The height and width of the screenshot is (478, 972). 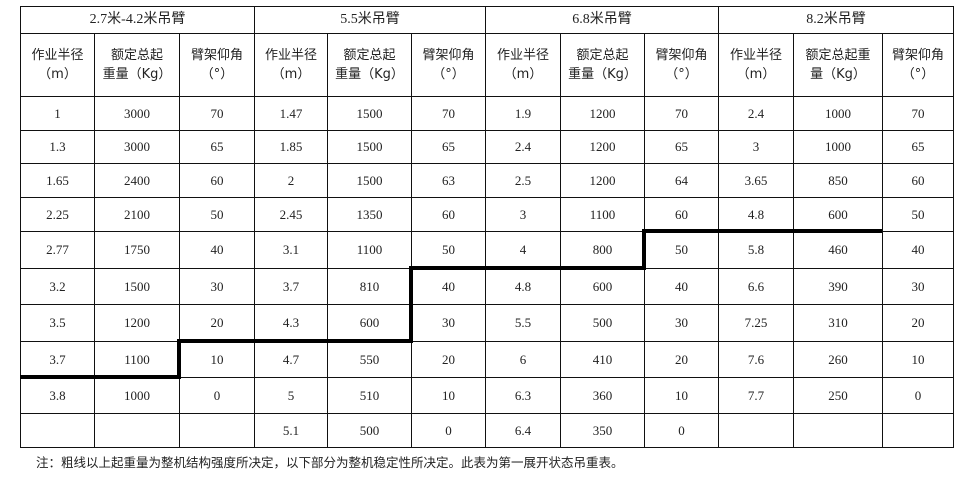 I want to click on radius-cell: 3.5, so click(x=57, y=323).